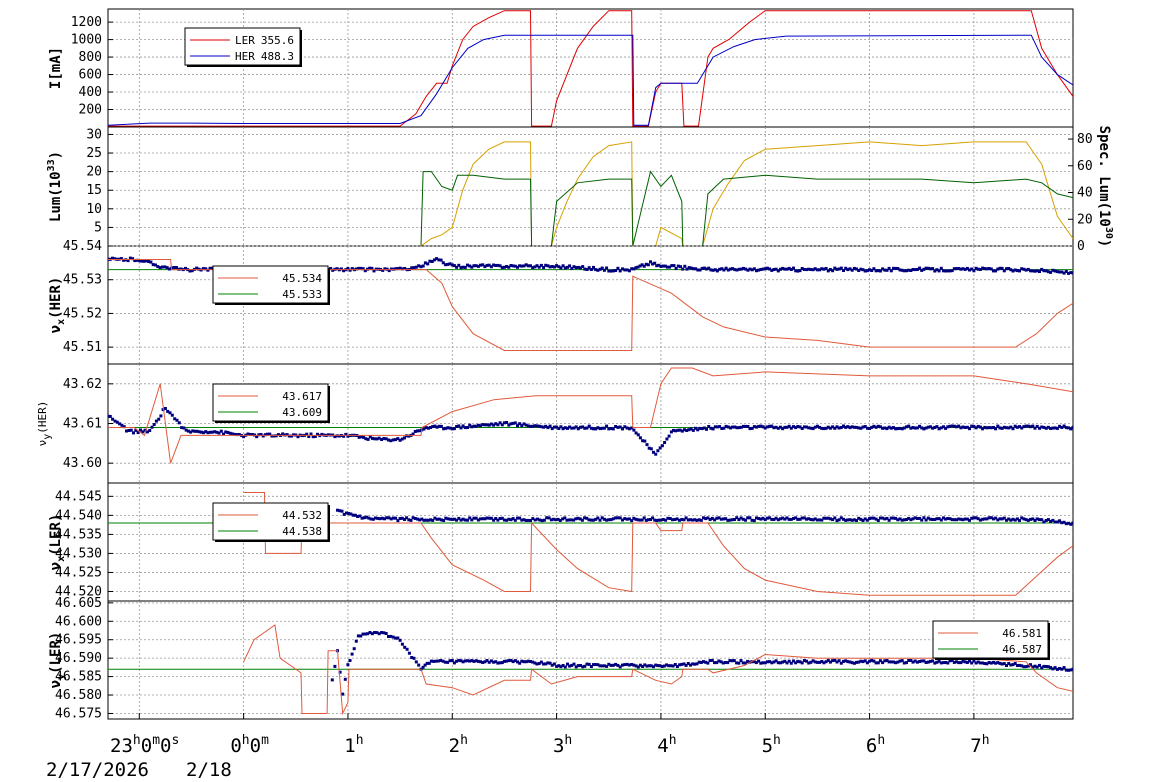  Describe the element at coordinates (78, 621) in the screenshot. I see `y-tick-label: 46.600` at that location.